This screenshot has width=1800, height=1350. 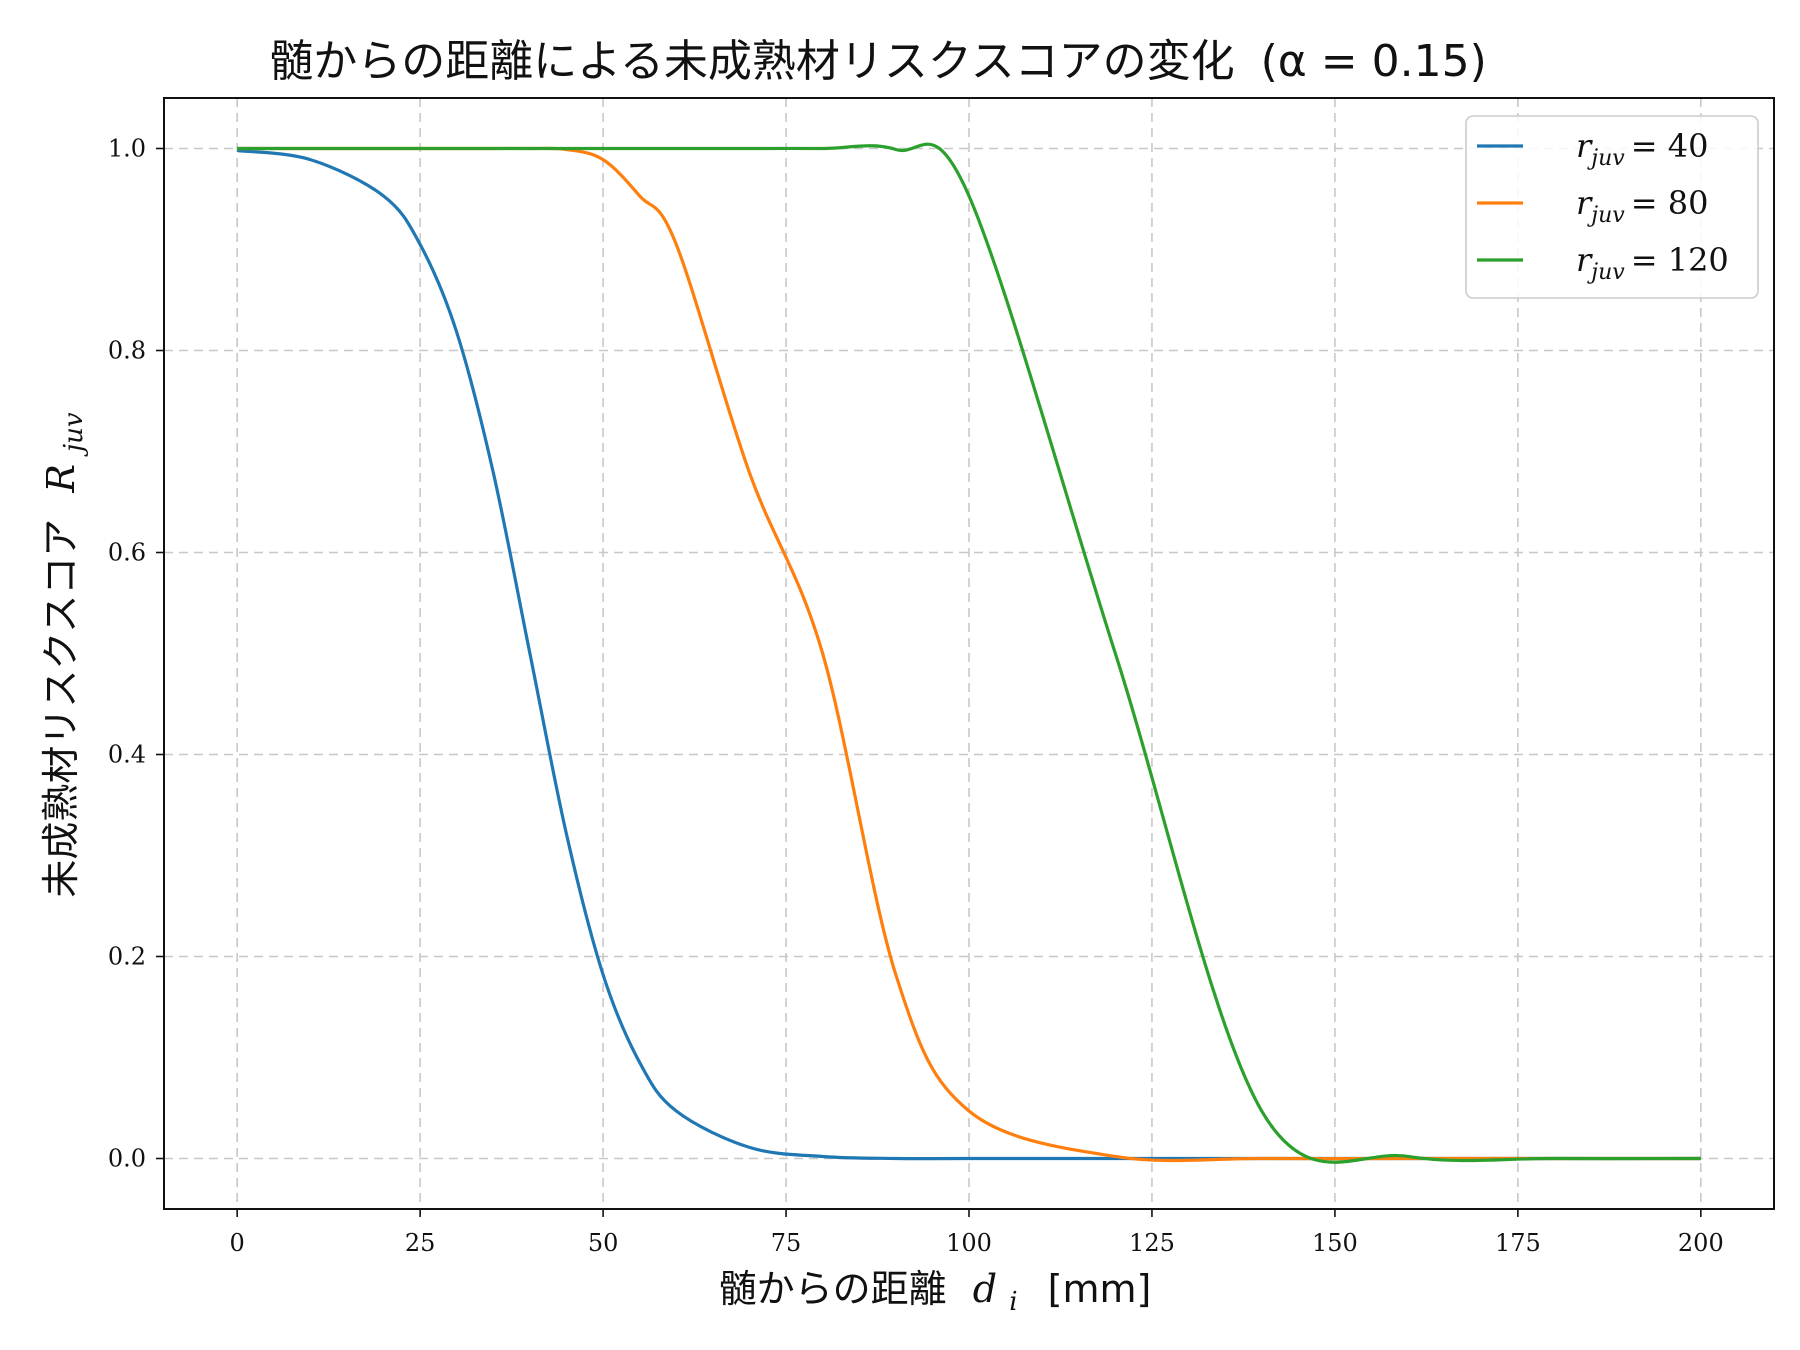 What do you see at coordinates (603, 1243) in the screenshot?
I see `x-tick-label: 50` at bounding box center [603, 1243].